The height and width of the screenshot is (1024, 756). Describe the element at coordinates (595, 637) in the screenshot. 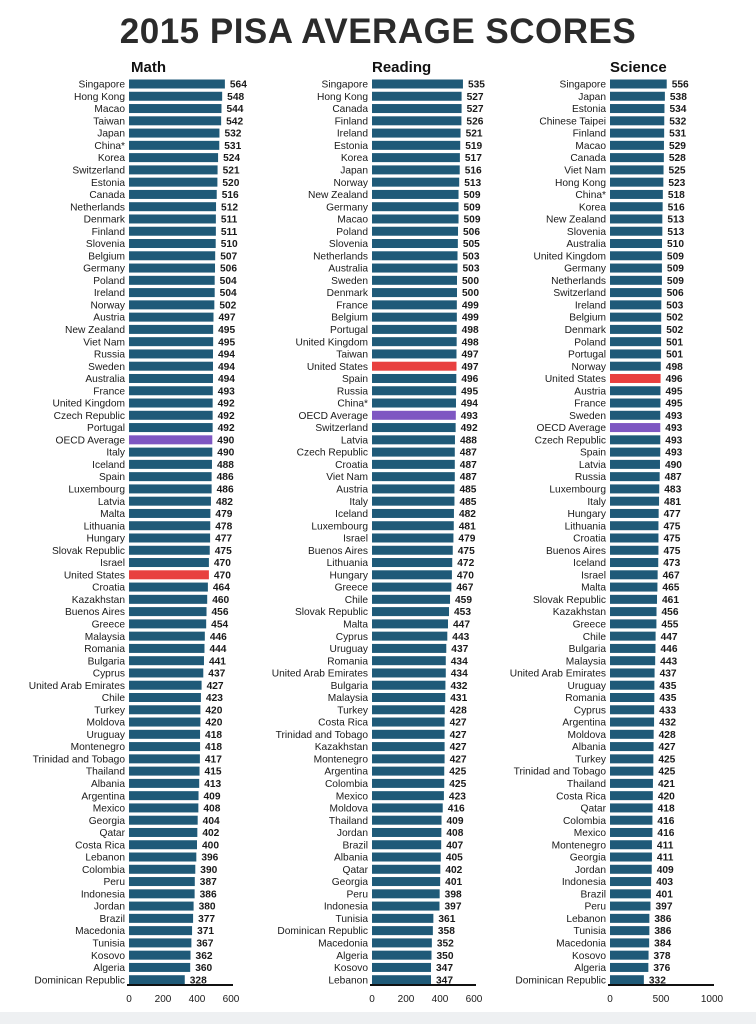

I see `science-category-label: Chile` at that location.